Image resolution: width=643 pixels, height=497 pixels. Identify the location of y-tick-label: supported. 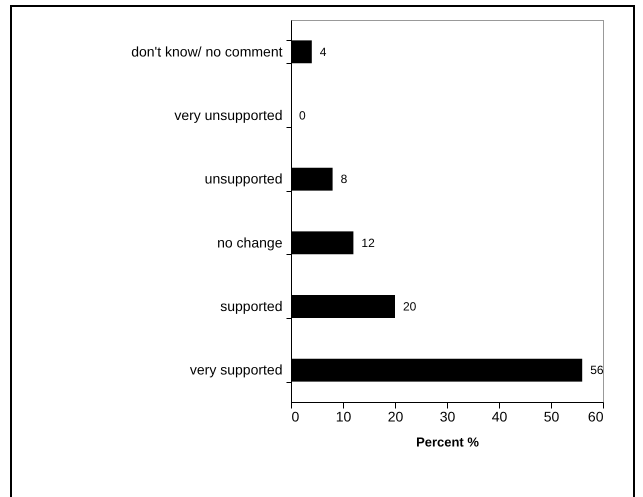
(251, 306).